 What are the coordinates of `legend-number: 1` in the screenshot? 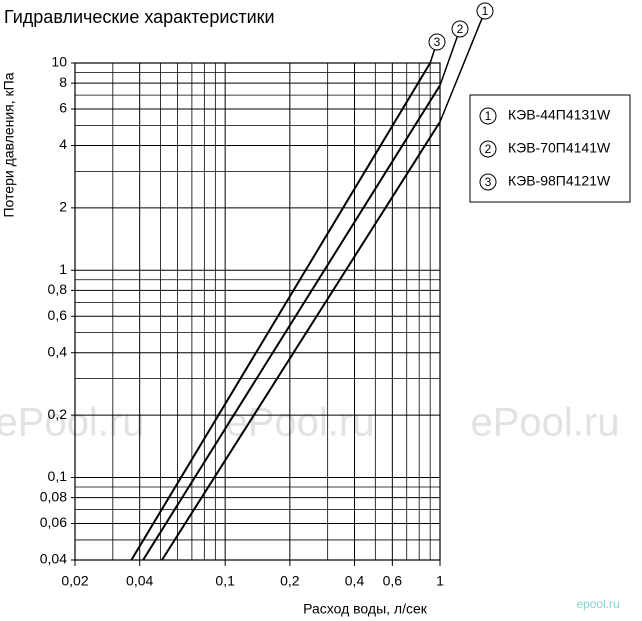 It's located at (488, 116).